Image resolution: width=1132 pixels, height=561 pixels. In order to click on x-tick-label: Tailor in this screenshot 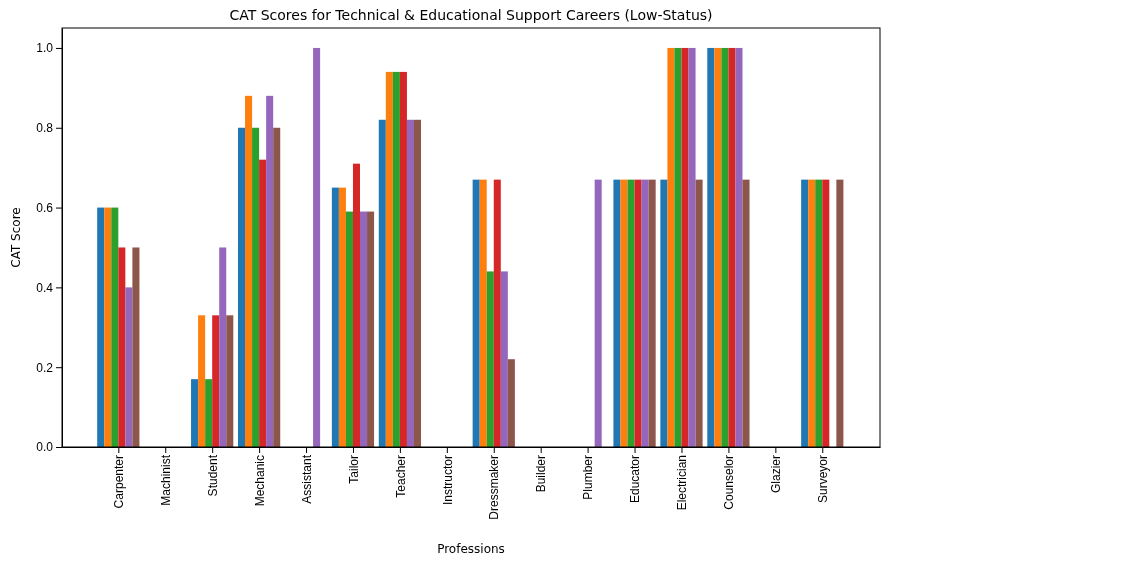, I will do `click(353, 469)`.